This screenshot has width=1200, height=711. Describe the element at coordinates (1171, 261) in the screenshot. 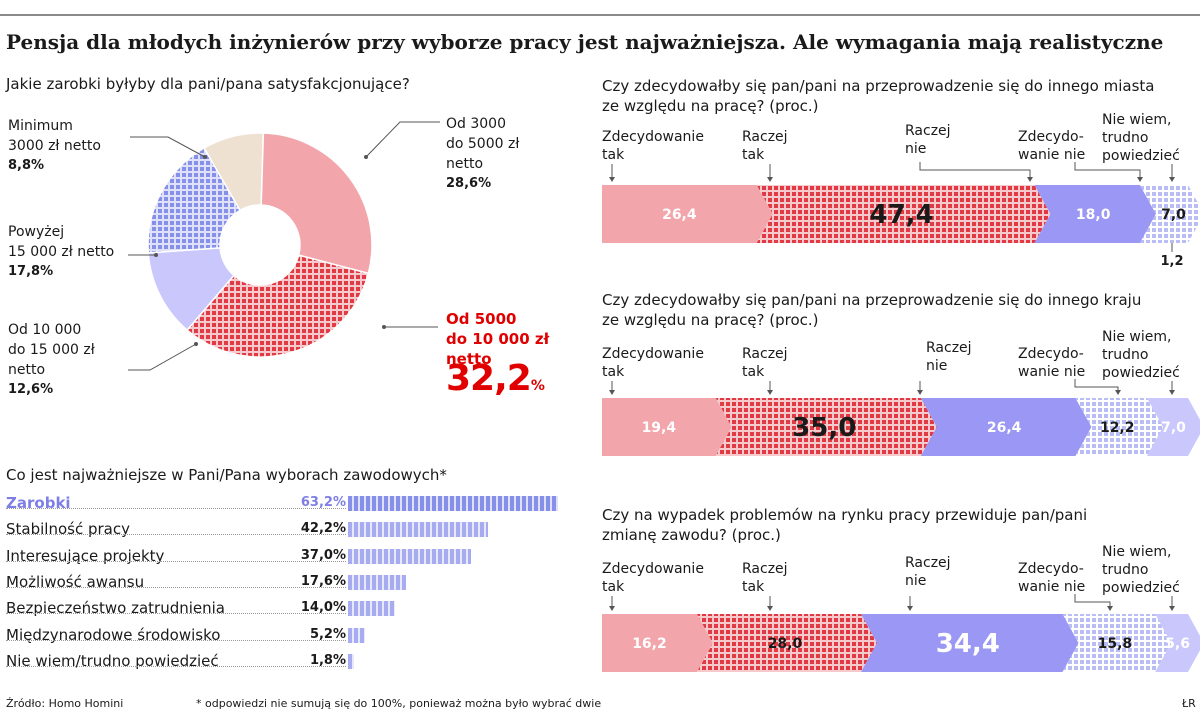

I see `bar-value-label-small: 1,2` at that location.